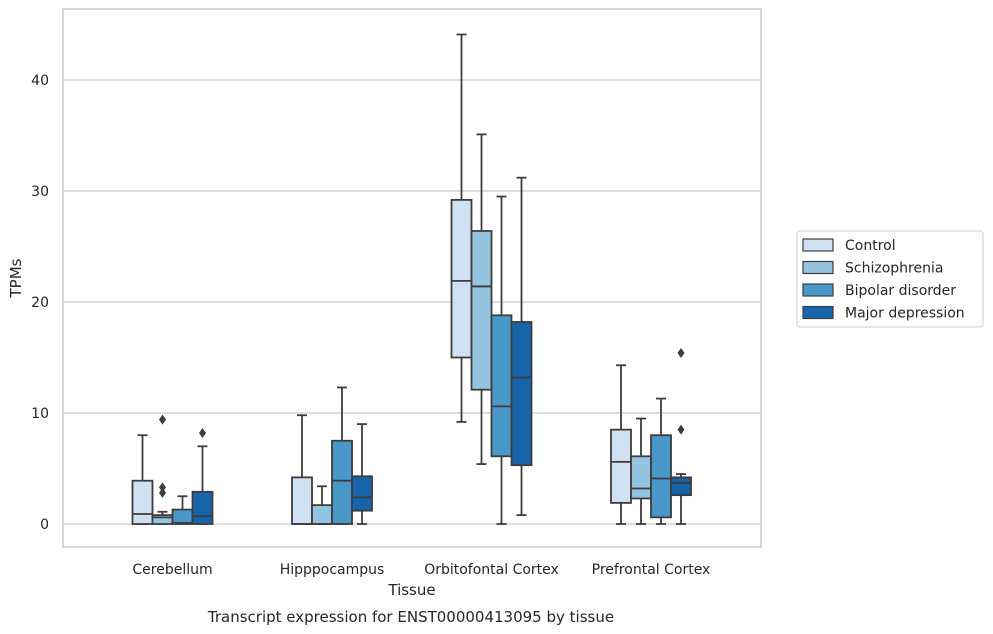 This screenshot has height=634, width=993. I want to click on x-tick-label-0: Cerebellum, so click(172, 570).